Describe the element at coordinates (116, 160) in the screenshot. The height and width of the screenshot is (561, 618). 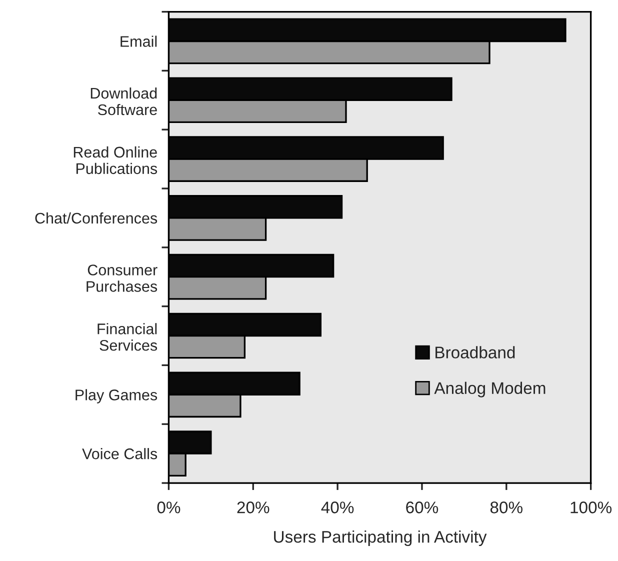
I see `y-tick-label: Read Online Publications` at that location.